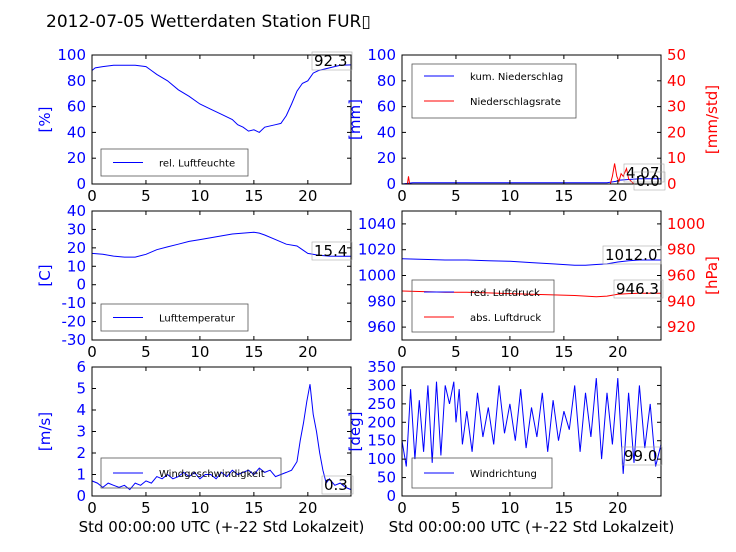 Image resolution: width=736 pixels, height=552 pixels. Describe the element at coordinates (531, 173) in the screenshot. I see `series-line-niederschlagsrate` at that location.